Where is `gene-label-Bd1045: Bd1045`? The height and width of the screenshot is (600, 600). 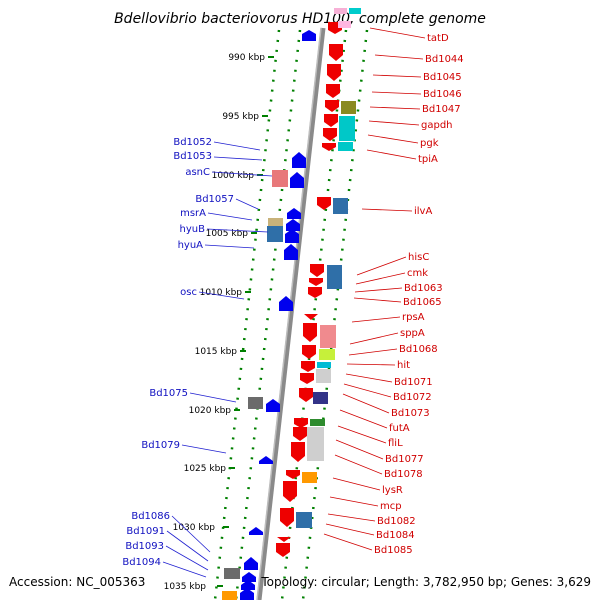 gene-label-Bd1045: Bd1045 is located at coordinates (442, 77).